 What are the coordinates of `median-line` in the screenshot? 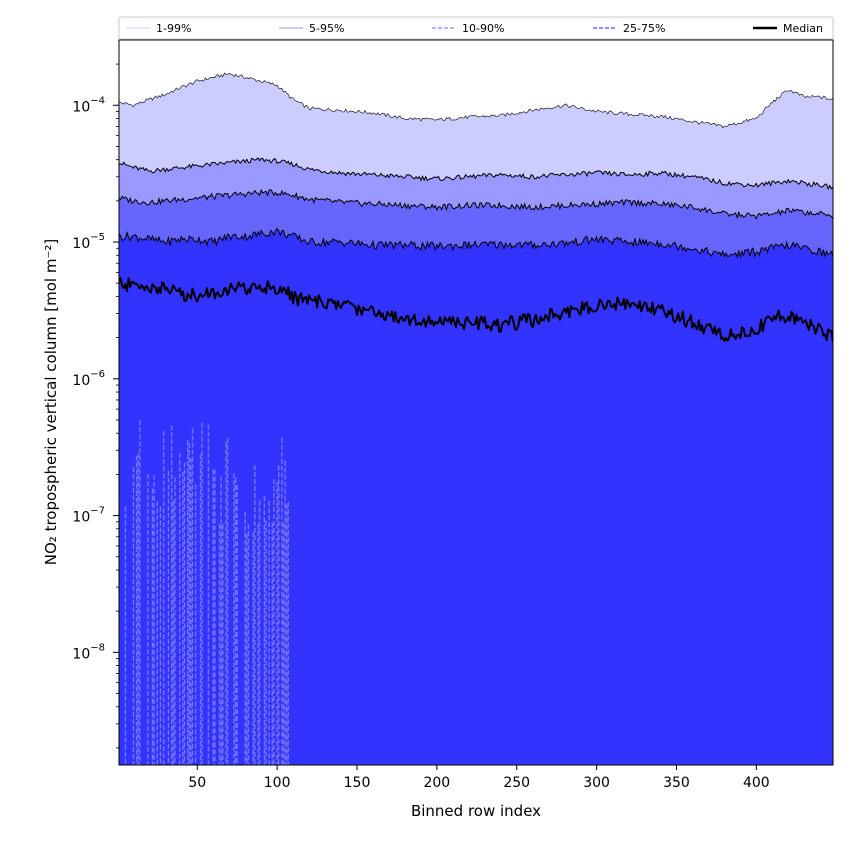 It's located at (476, 310).